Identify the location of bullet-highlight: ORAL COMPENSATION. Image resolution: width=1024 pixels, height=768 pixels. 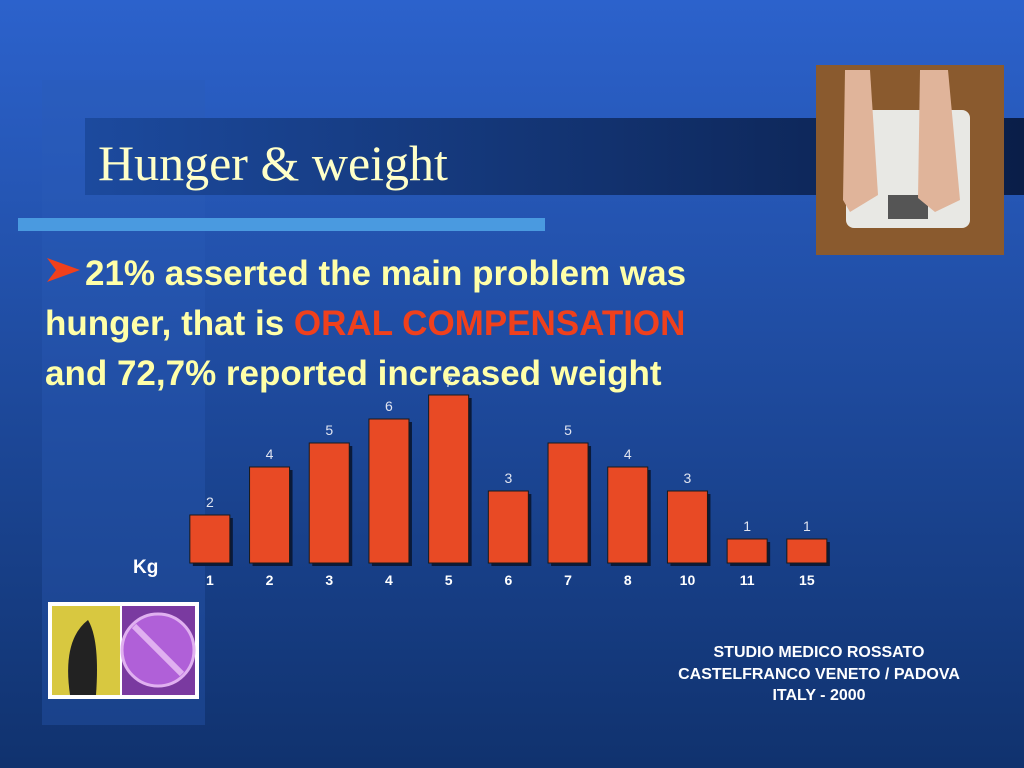
(490, 323).